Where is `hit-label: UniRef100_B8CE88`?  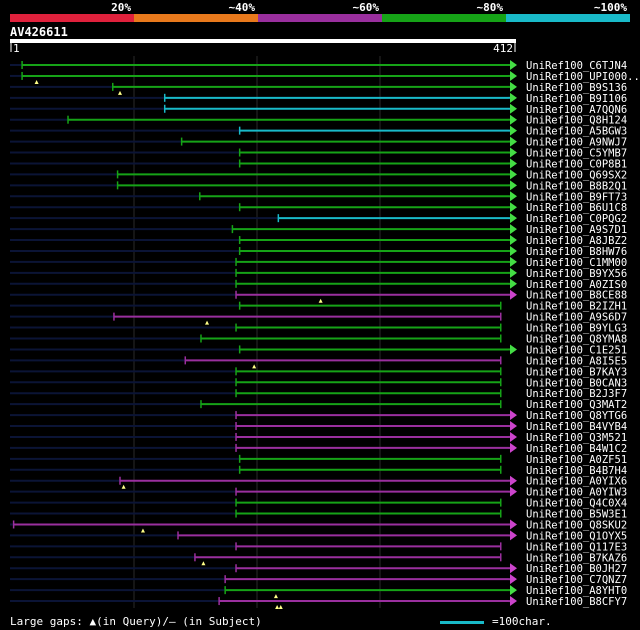 hit-label: UniRef100_B8CE88 is located at coordinates (576, 296).